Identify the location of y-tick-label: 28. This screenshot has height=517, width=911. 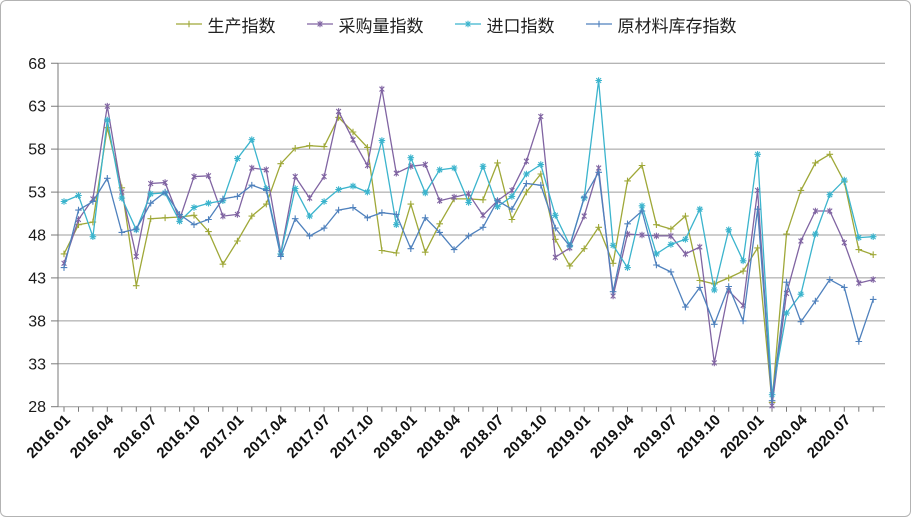
(37, 407).